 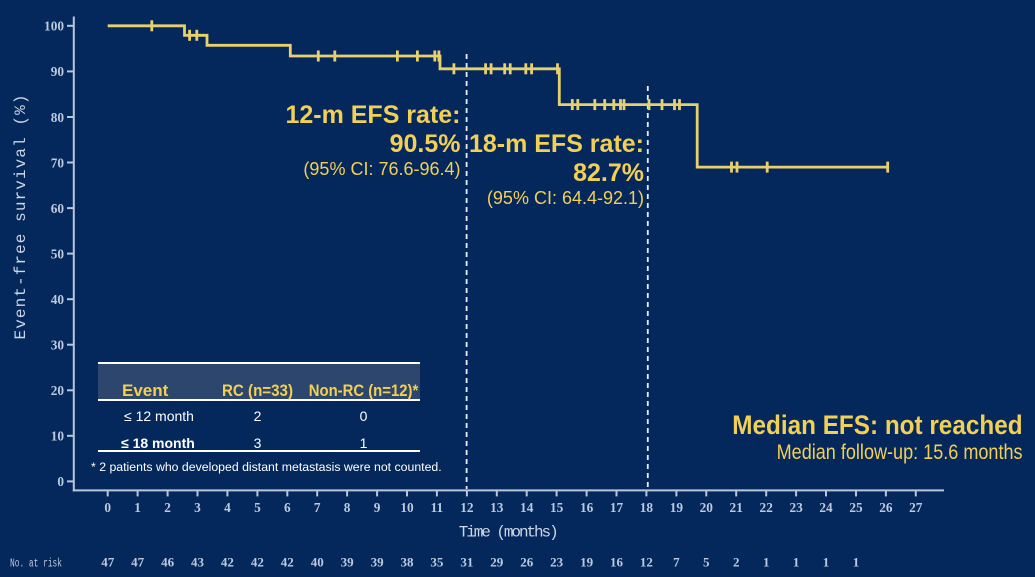 I want to click on svg-text: 3, so click(x=197, y=507).